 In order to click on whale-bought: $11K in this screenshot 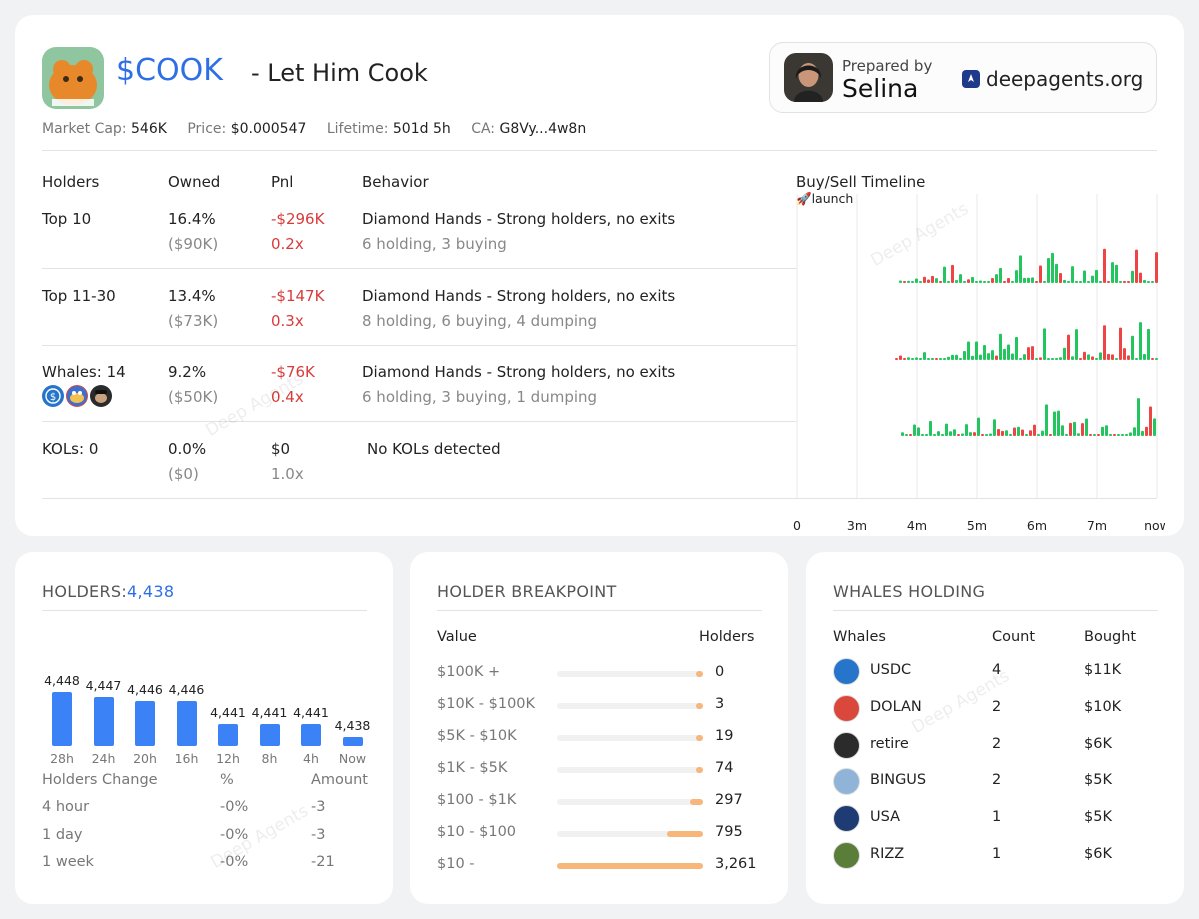, I will do `click(1103, 670)`.